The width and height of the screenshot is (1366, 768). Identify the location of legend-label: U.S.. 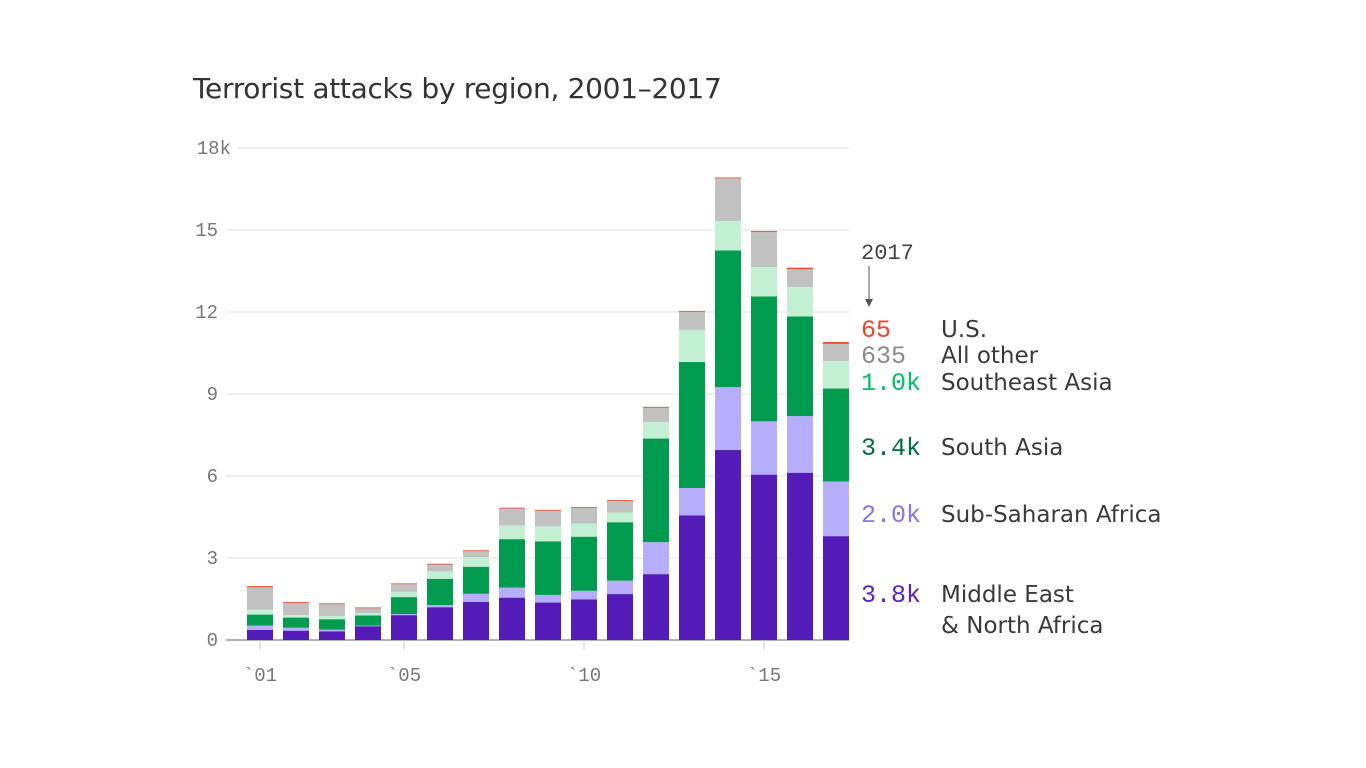
(964, 330).